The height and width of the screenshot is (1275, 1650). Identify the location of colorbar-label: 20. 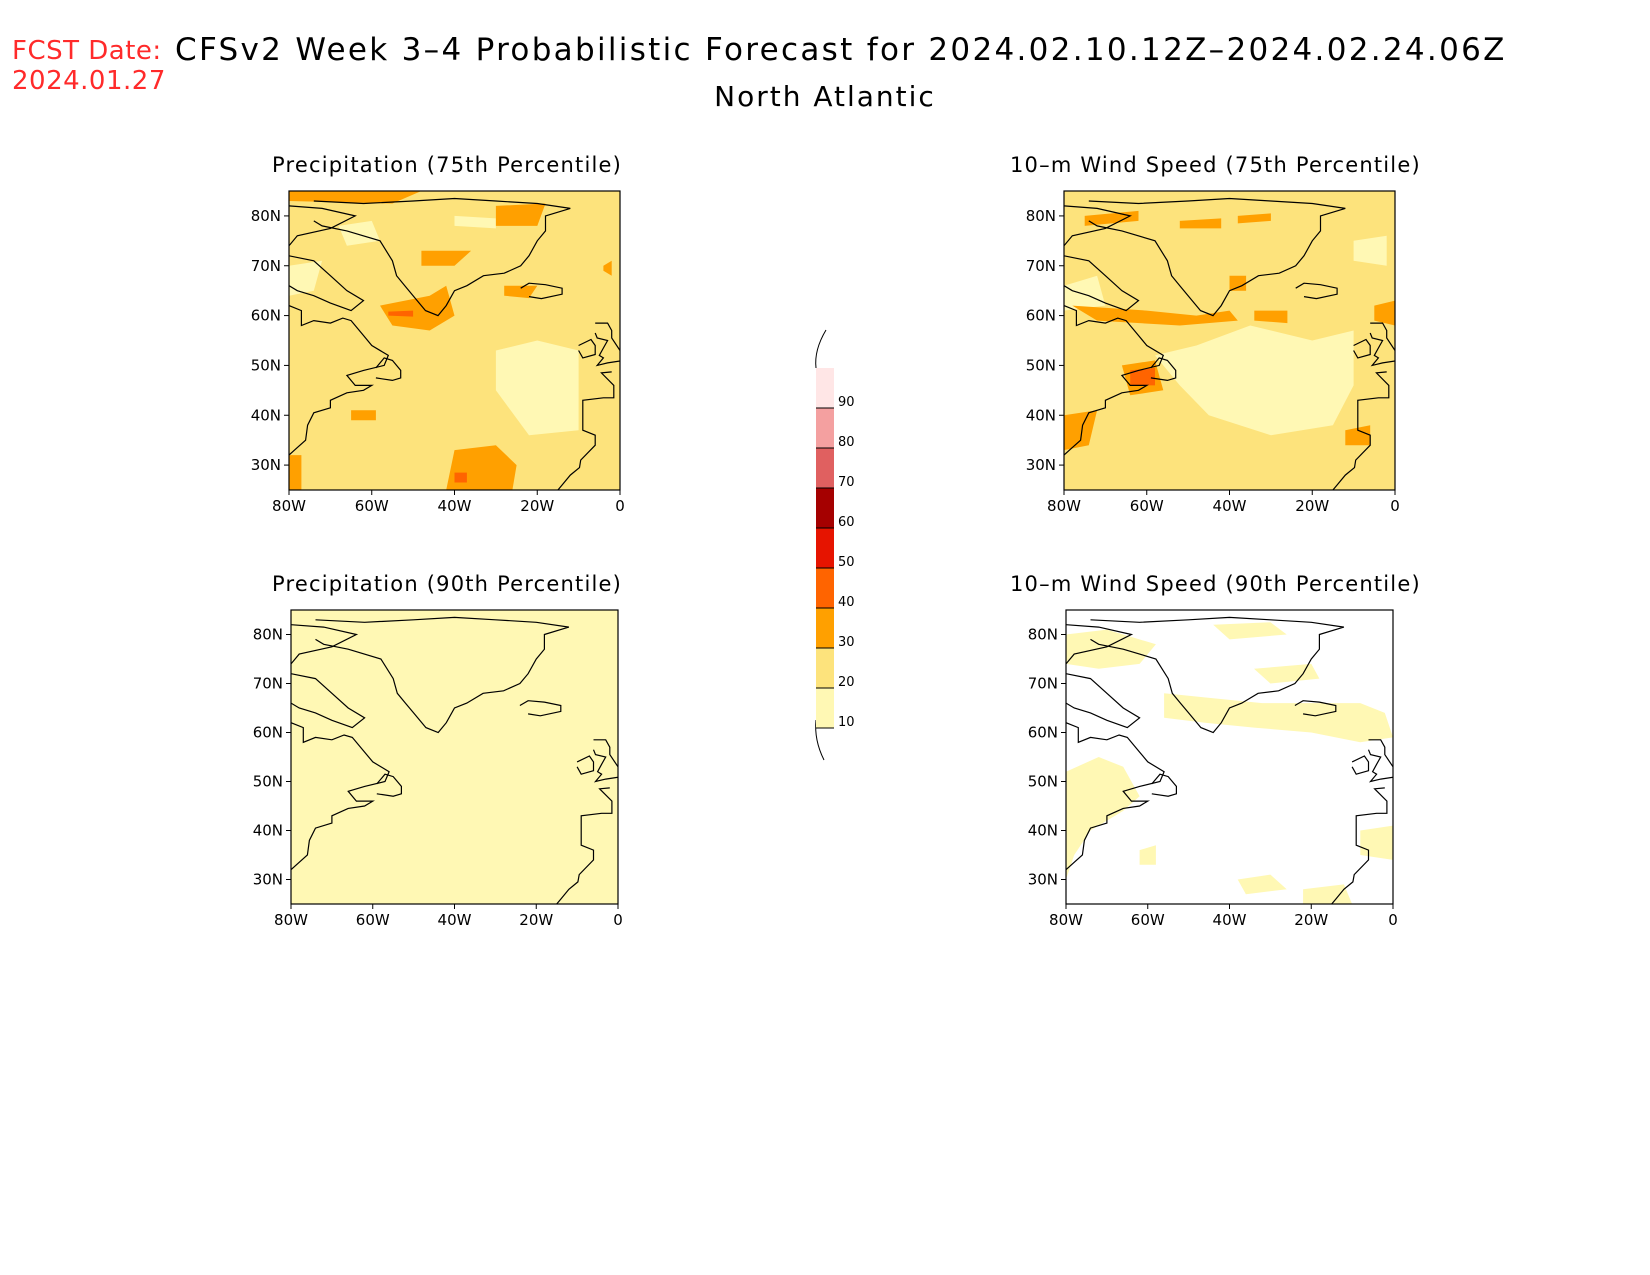
(846, 682).